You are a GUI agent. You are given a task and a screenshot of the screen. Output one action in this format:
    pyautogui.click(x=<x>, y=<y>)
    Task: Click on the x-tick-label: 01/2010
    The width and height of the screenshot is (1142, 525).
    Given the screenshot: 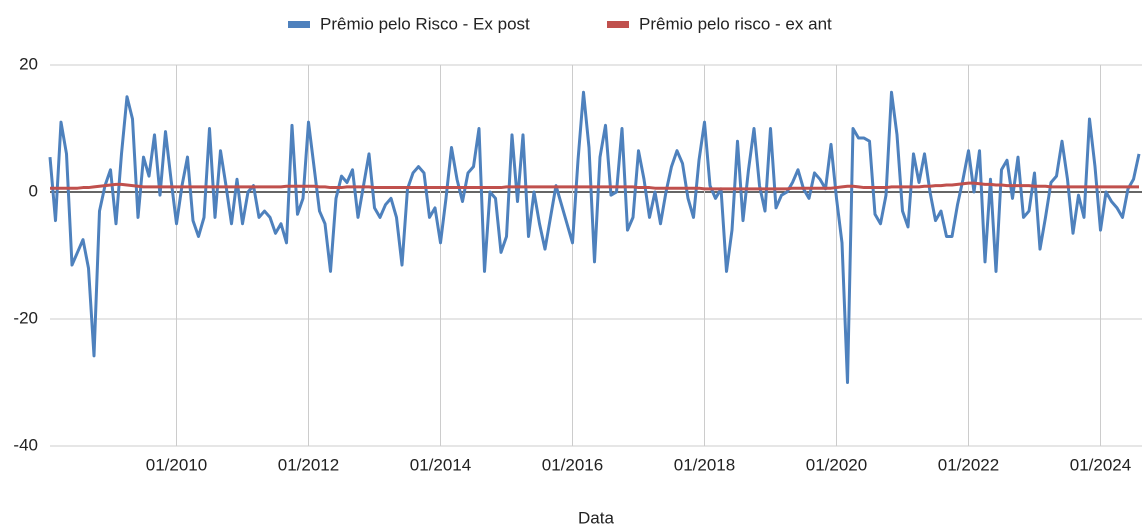 What is the action you would take?
    pyautogui.click(x=176, y=464)
    